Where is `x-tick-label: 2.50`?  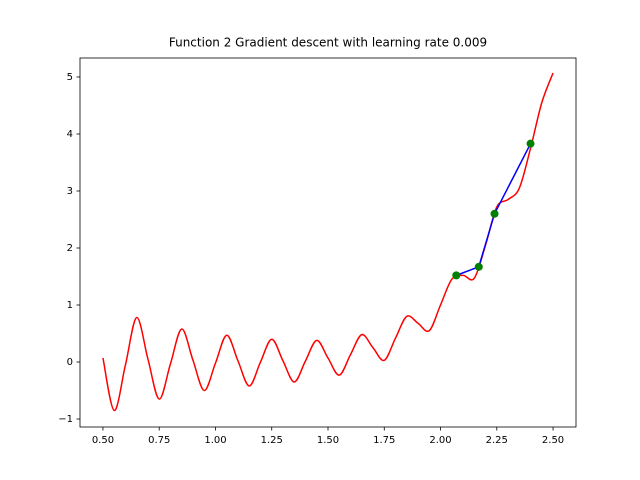
x-tick-label: 2.50 is located at coordinates (553, 440).